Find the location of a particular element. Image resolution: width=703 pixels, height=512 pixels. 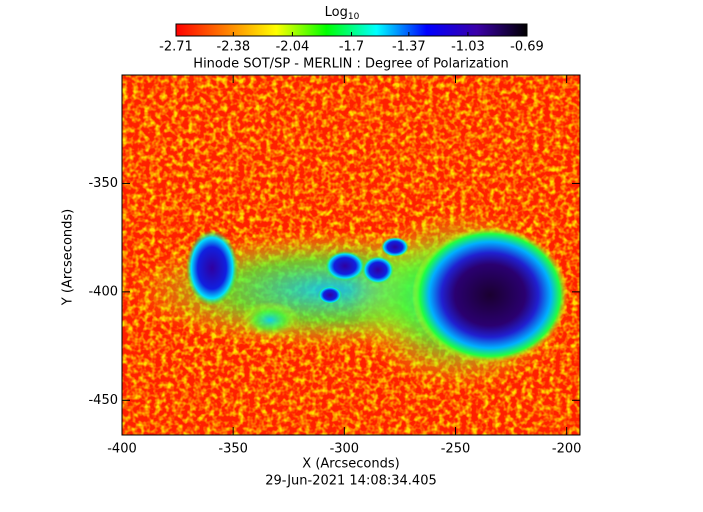

colorbar-tick-label: -2.71 is located at coordinates (176, 47).